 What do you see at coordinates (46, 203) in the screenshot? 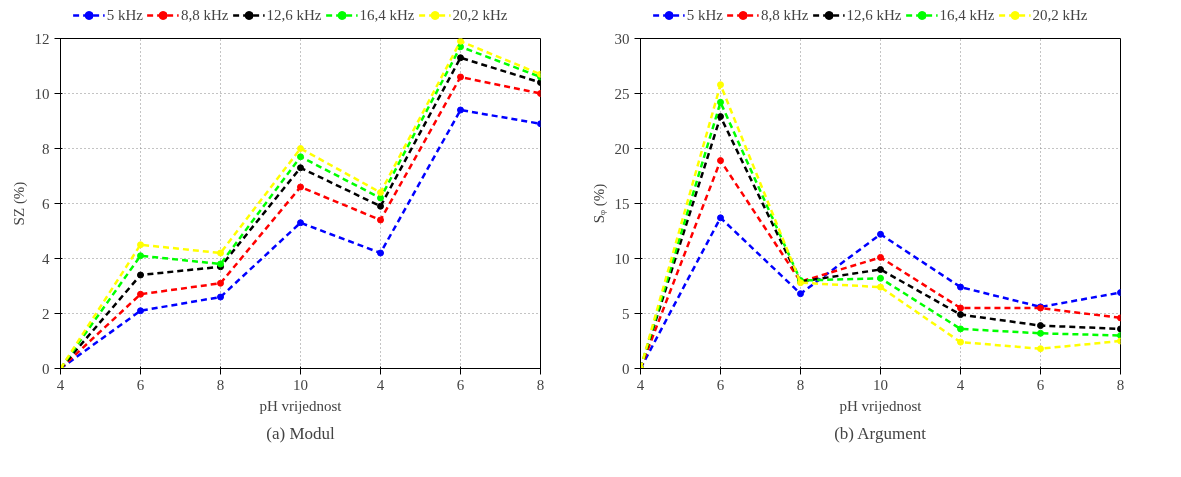
I see `y-tick-label: 6` at bounding box center [46, 203].